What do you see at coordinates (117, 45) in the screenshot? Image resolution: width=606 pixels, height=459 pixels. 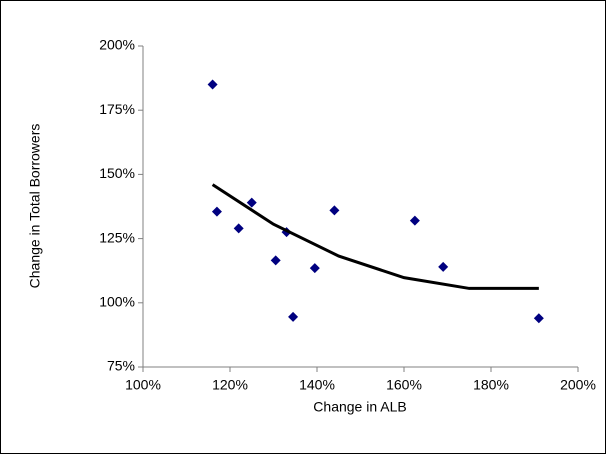 I see `y-tick-label: 200%` at bounding box center [117, 45].